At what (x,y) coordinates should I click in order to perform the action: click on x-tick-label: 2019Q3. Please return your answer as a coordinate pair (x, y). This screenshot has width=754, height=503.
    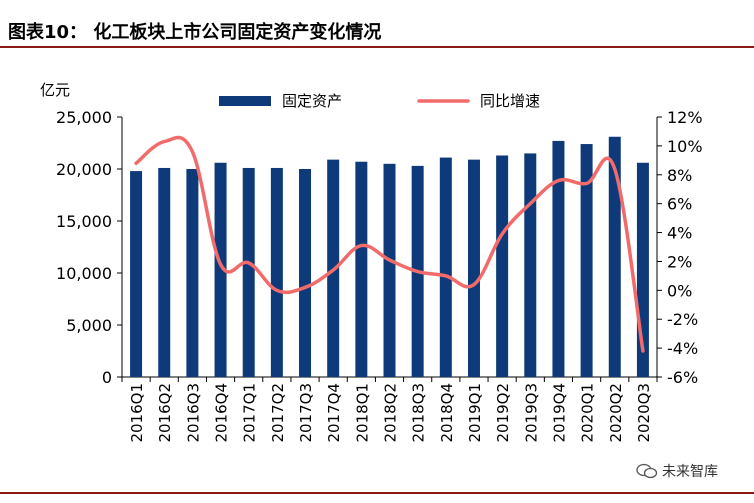
    Looking at the image, I should click on (531, 413).